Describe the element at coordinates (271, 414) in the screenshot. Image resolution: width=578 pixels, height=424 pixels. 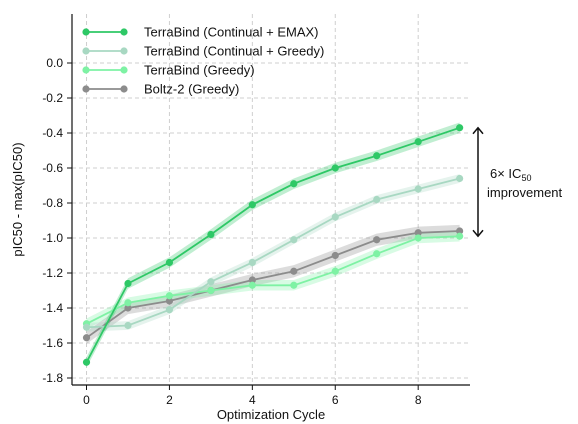
I see `x-axis-label: Optimization Cycle` at that location.